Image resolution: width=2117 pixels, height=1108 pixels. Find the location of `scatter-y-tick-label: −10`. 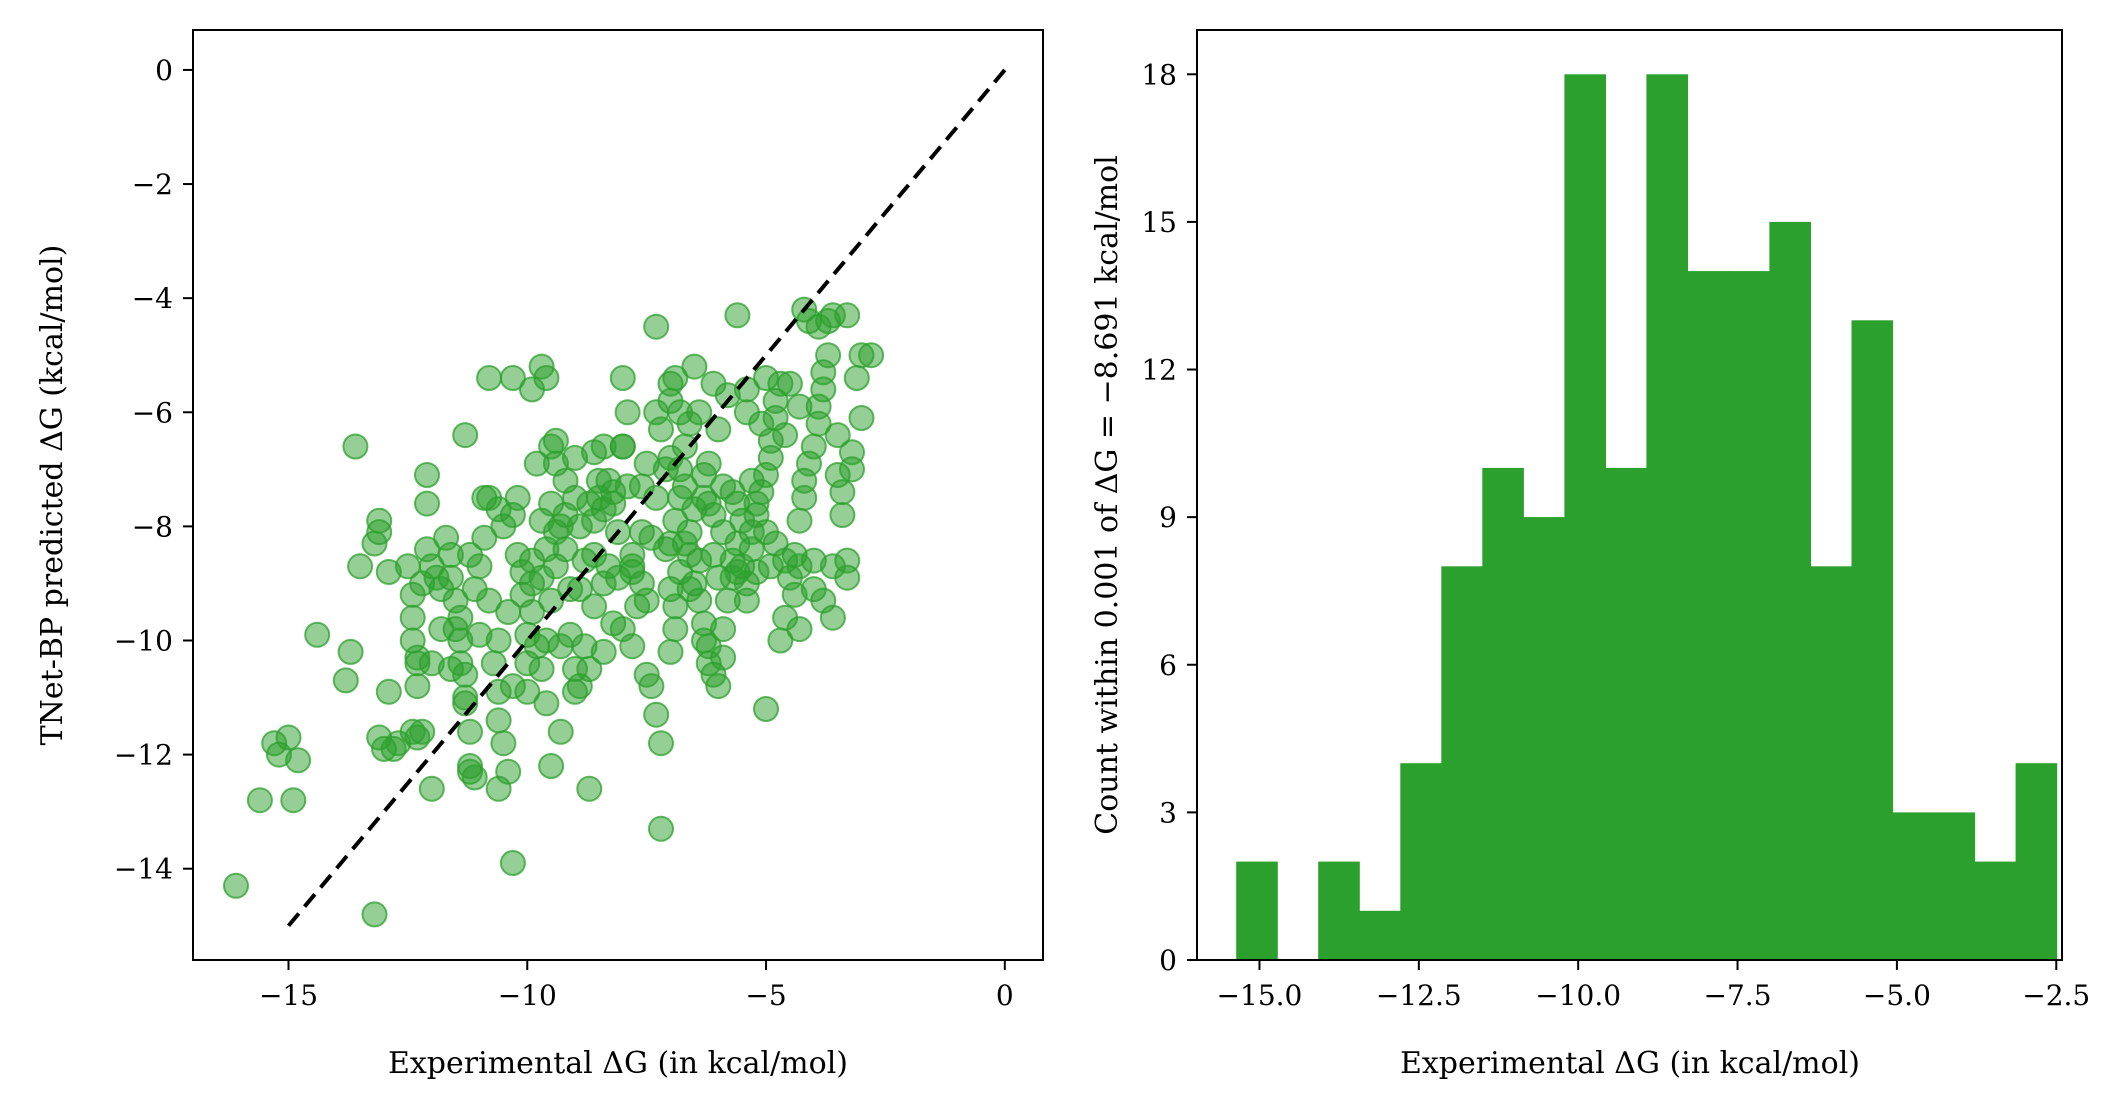

scatter-y-tick-label: −10 is located at coordinates (143, 640).